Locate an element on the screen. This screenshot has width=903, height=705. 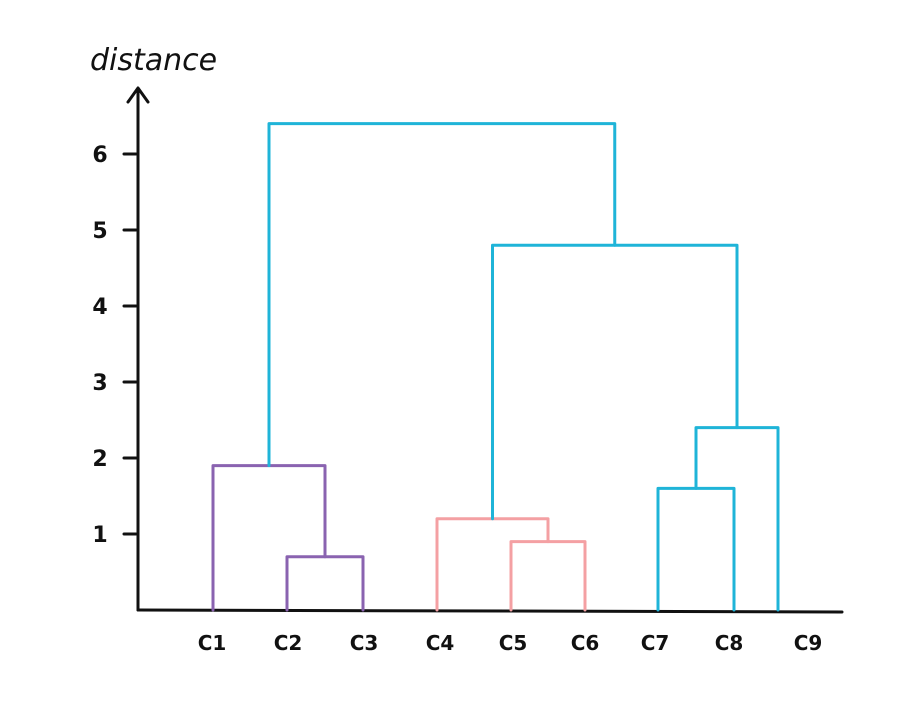
y-ticks: 1 2 3 4 5 6 is located at coordinates (115, 345).